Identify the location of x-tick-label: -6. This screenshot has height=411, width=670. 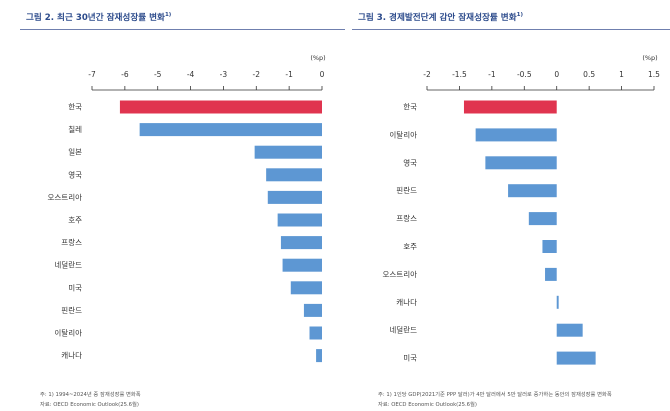
(125, 74).